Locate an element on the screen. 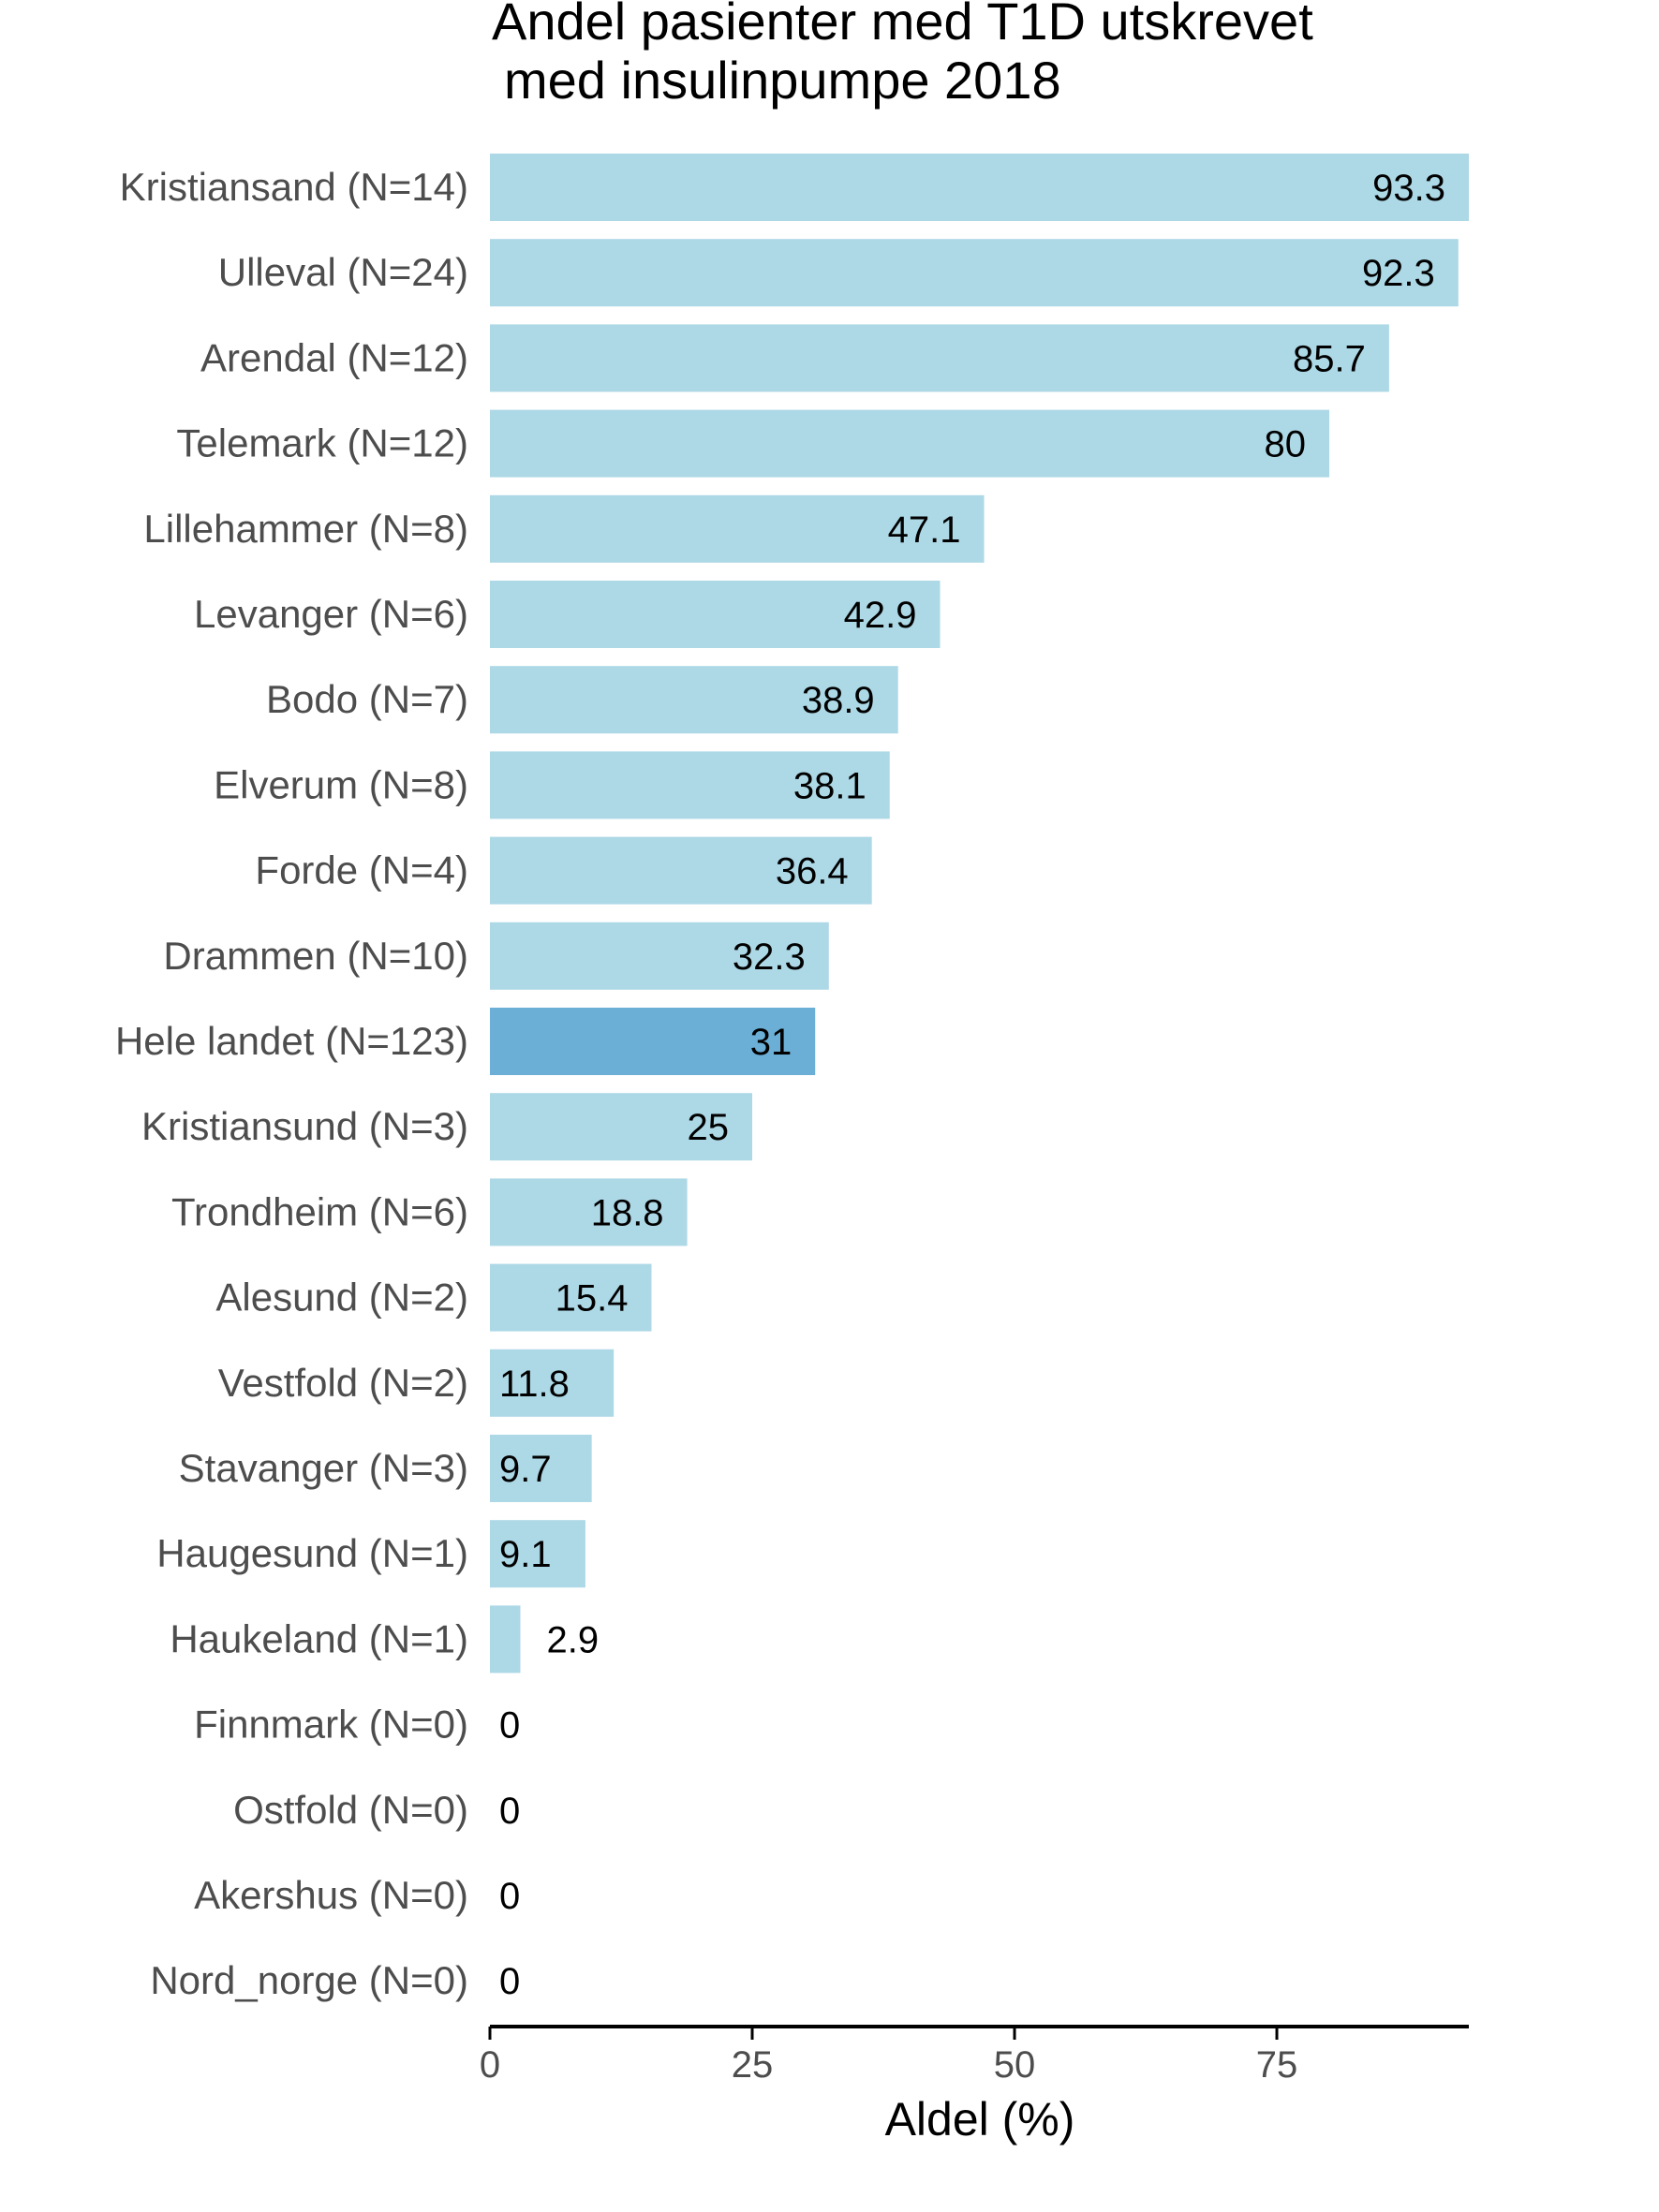 This screenshot has height=2212, width=1659. x-tick-label: 50 is located at coordinates (1015, 2065).